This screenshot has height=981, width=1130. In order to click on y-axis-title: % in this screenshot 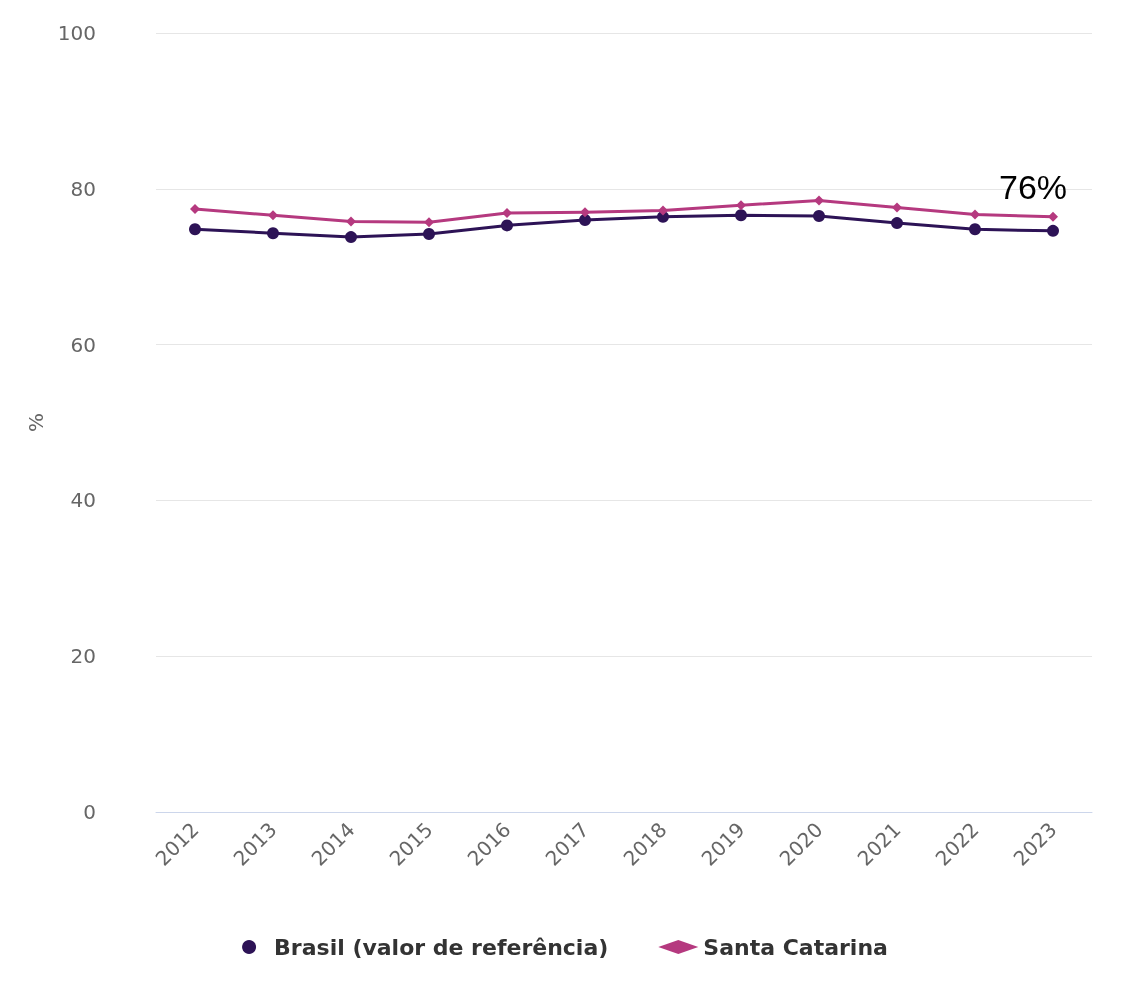, I will do `click(36, 422)`.